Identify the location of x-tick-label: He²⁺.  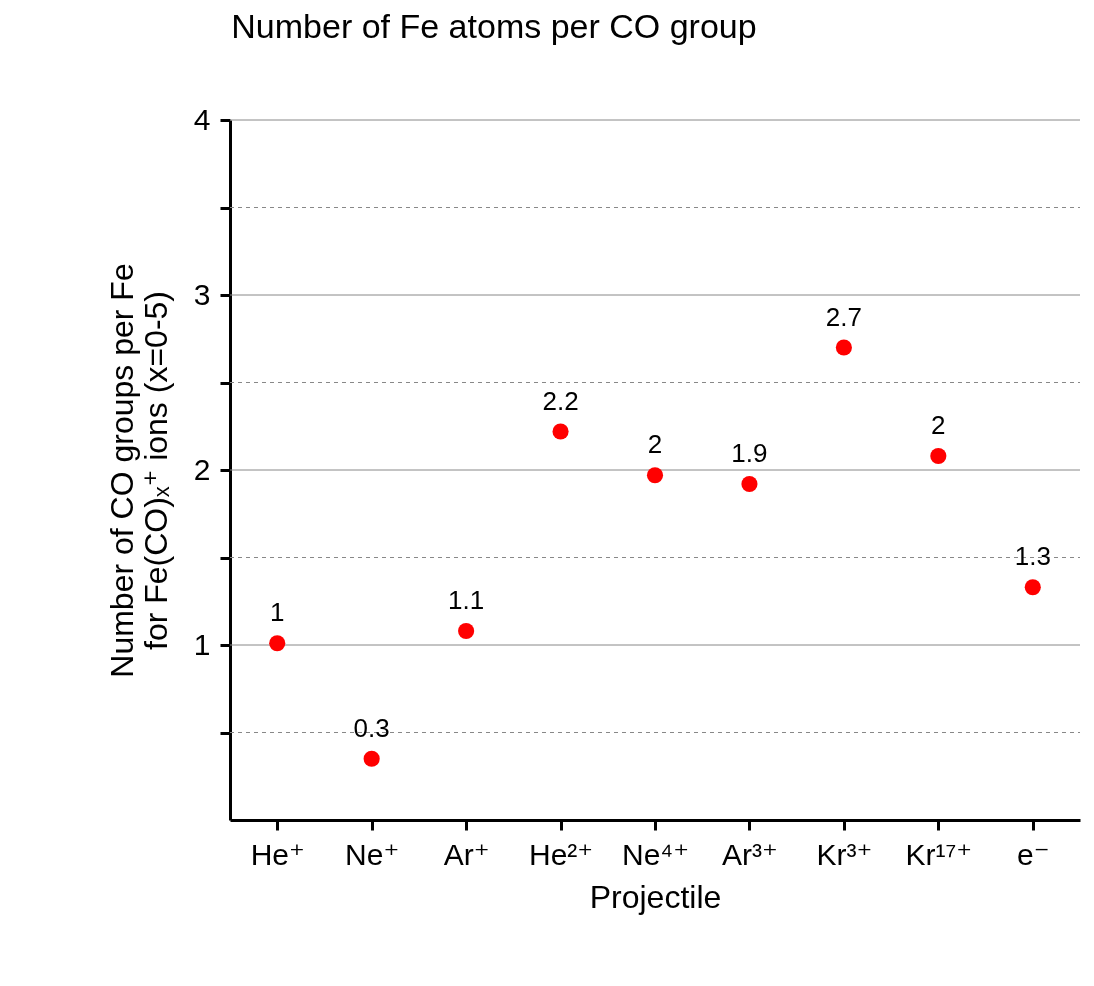
(561, 854).